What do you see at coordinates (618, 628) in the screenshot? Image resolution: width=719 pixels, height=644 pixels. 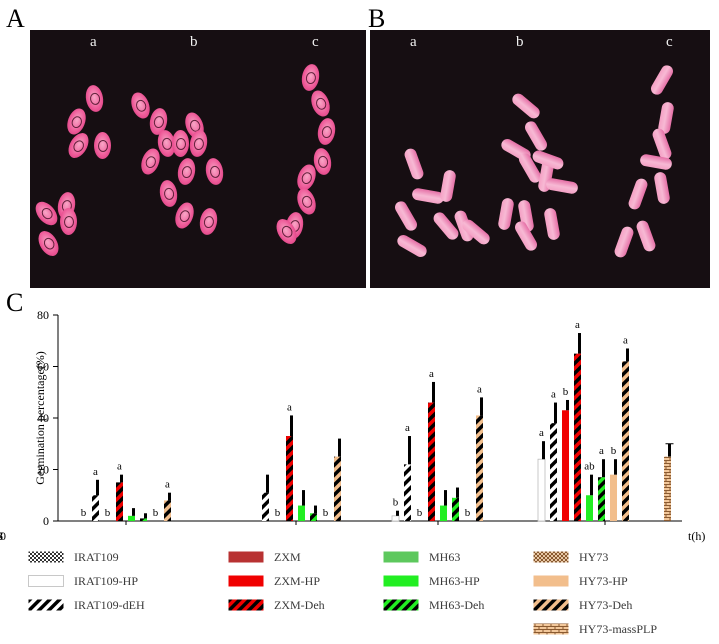 I see `legend-label-hy73-massplp: HY73-massPLP` at bounding box center [618, 628].